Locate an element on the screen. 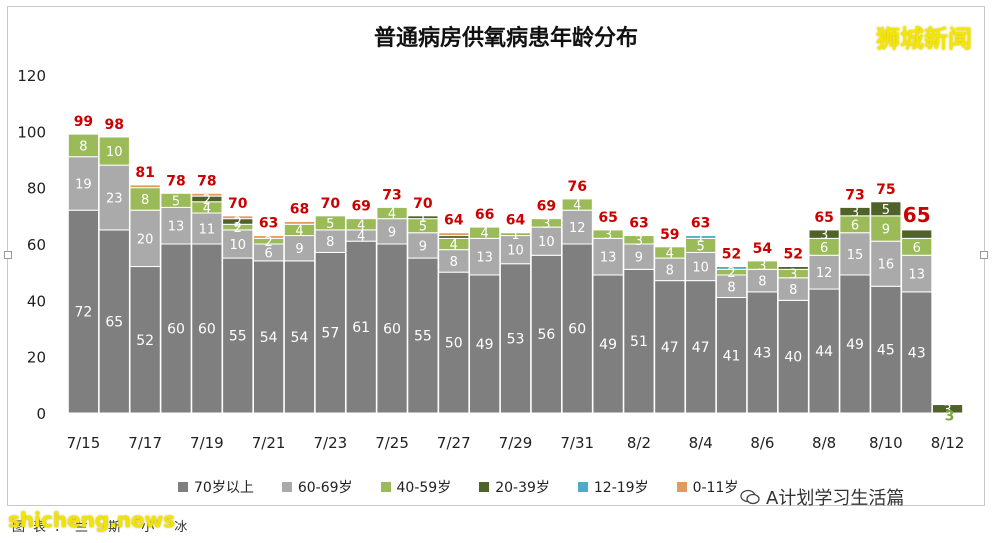 This screenshot has width=993, height=543. legend-item: 70岁以上 is located at coordinates (216, 487).